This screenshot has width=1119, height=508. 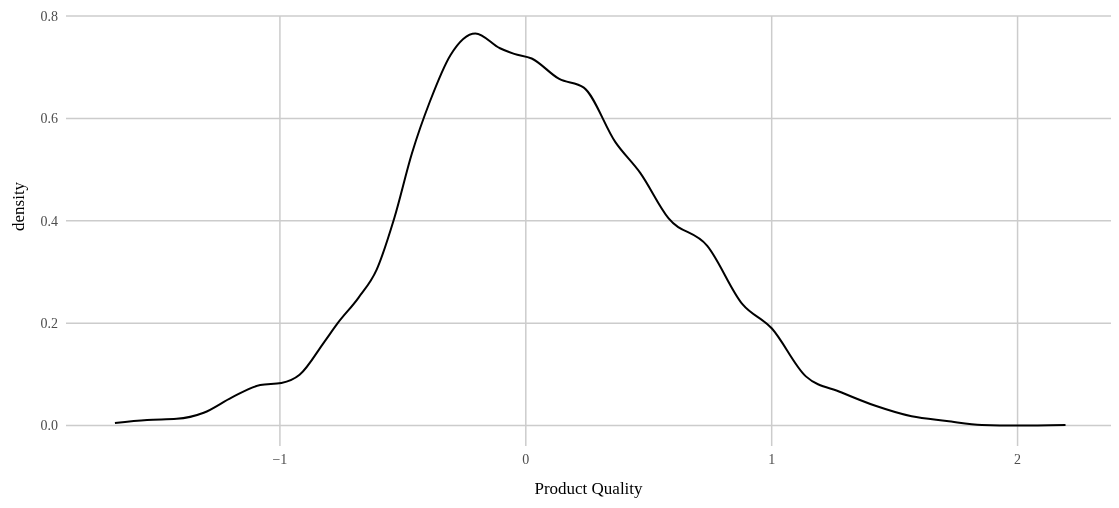 I want to click on y-axis-title: density, so click(x=19, y=206).